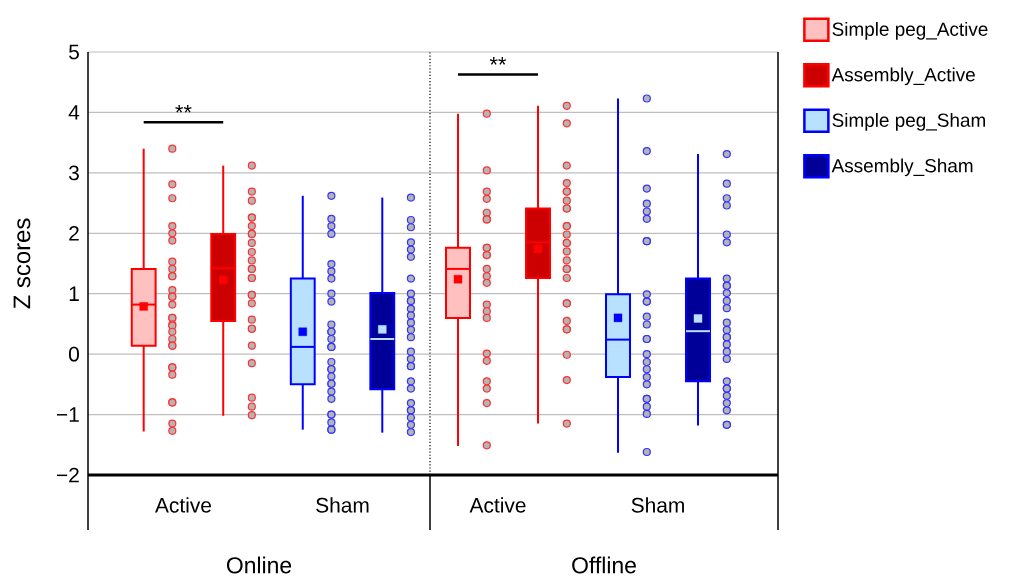  I want to click on y-tick-label: −2, so click(67, 475).